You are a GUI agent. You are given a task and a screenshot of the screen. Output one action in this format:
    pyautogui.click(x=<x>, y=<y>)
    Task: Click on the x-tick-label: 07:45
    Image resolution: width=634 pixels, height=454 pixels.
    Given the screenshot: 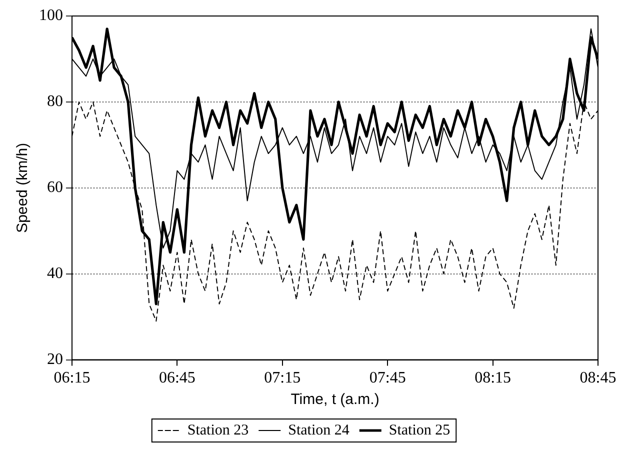 What is the action you would take?
    pyautogui.click(x=387, y=378)
    